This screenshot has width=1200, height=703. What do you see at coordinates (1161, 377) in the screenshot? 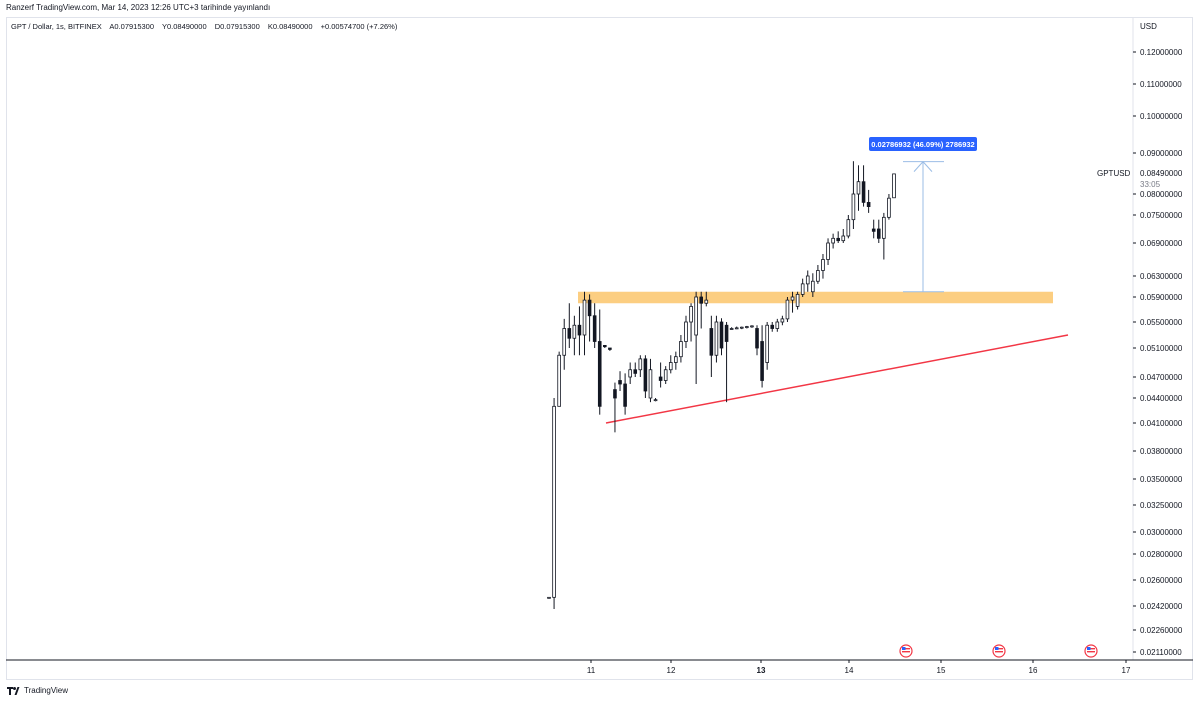
I see `price-tick-label: 0.04700000` at bounding box center [1161, 377].